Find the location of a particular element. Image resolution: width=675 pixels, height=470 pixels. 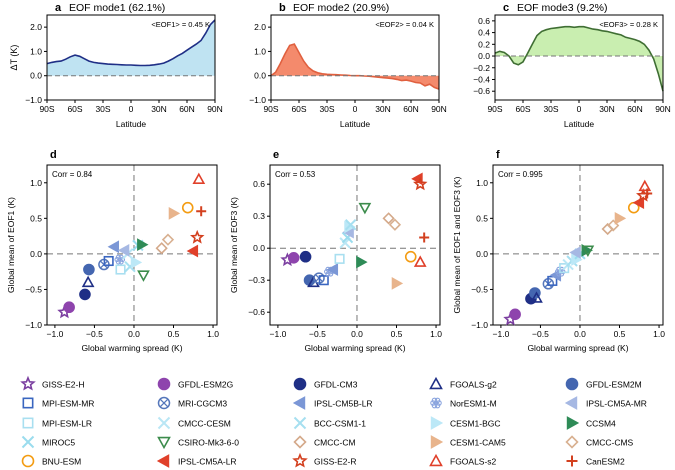

y-tick-label: −0.4 is located at coordinates (481, 79).